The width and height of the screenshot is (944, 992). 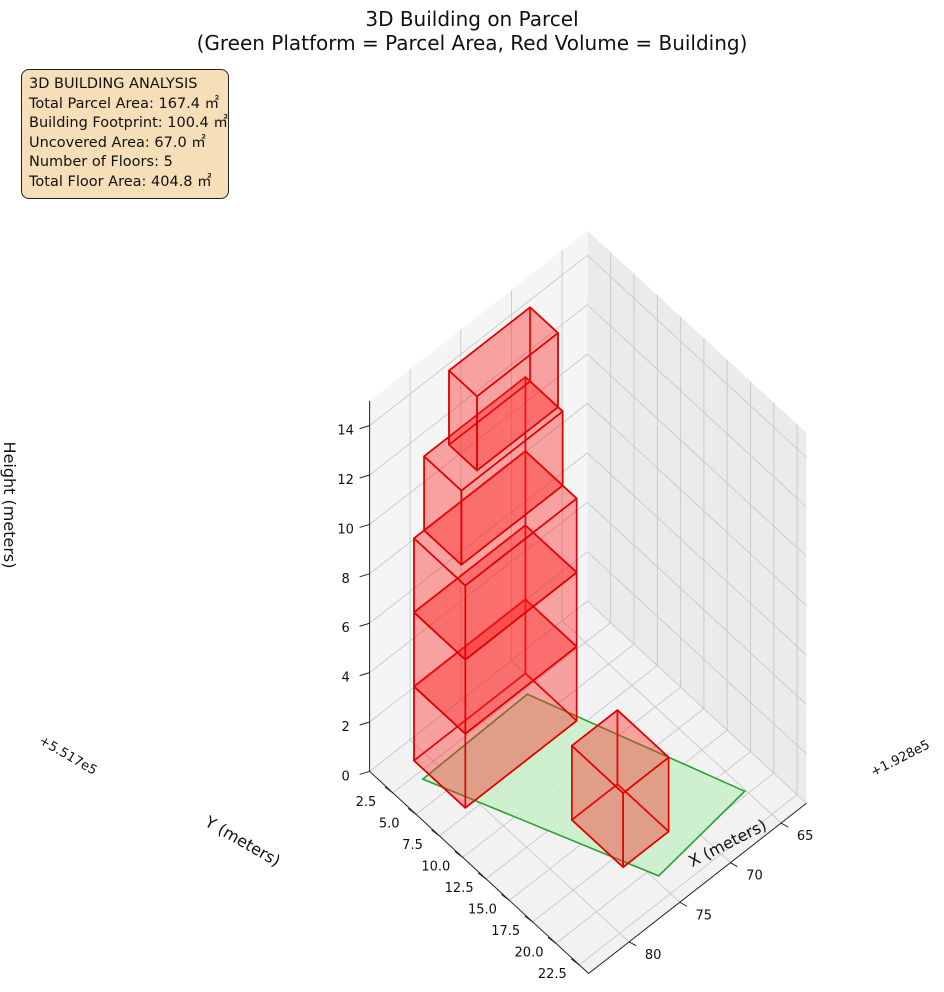 What do you see at coordinates (505, 931) in the screenshot?
I see `y-tick-label: 17.5` at bounding box center [505, 931].